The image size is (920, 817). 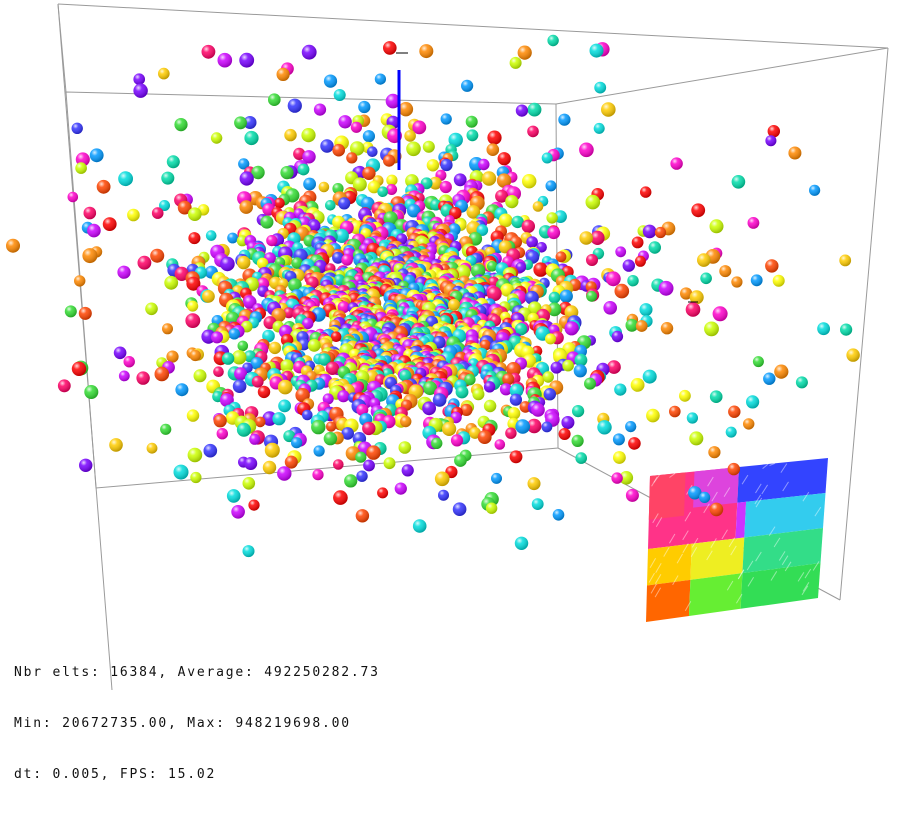 I want to click on box-front-right-edge, so click(x=864, y=324).